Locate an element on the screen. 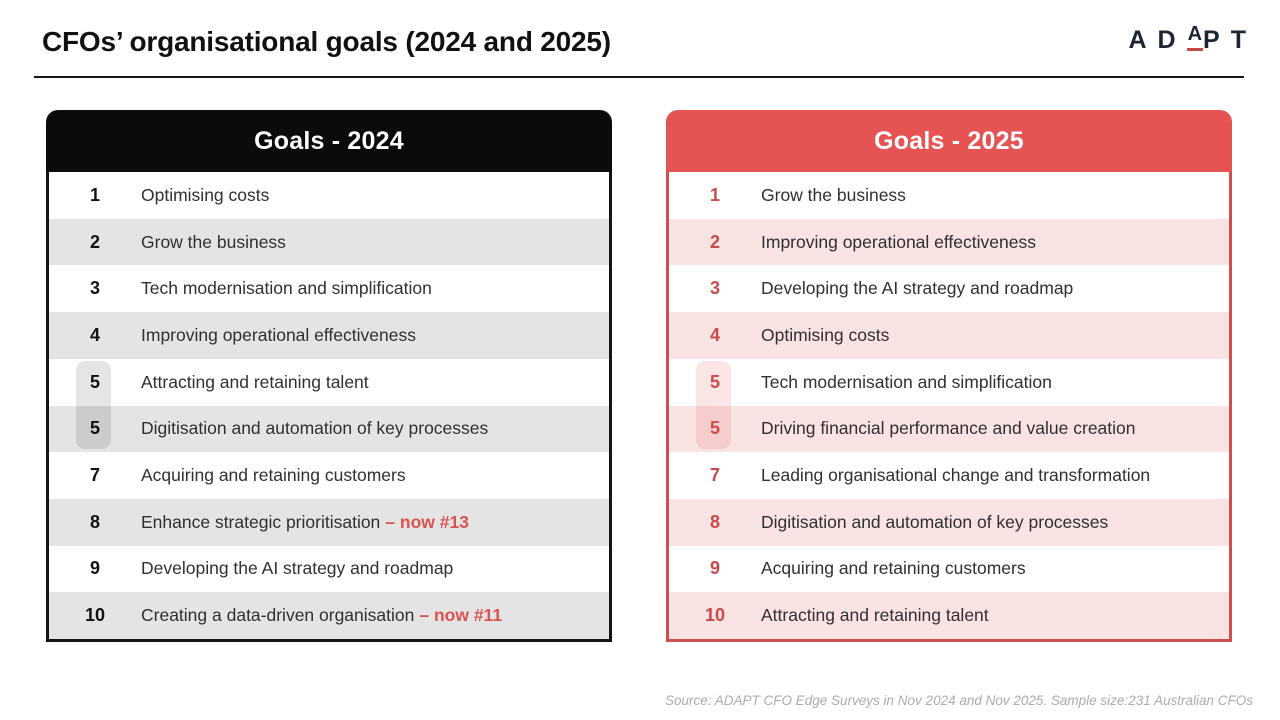 Image resolution: width=1280 pixels, height=720 pixels. goal-row: 2 Improving operational effectiveness is located at coordinates (949, 242).